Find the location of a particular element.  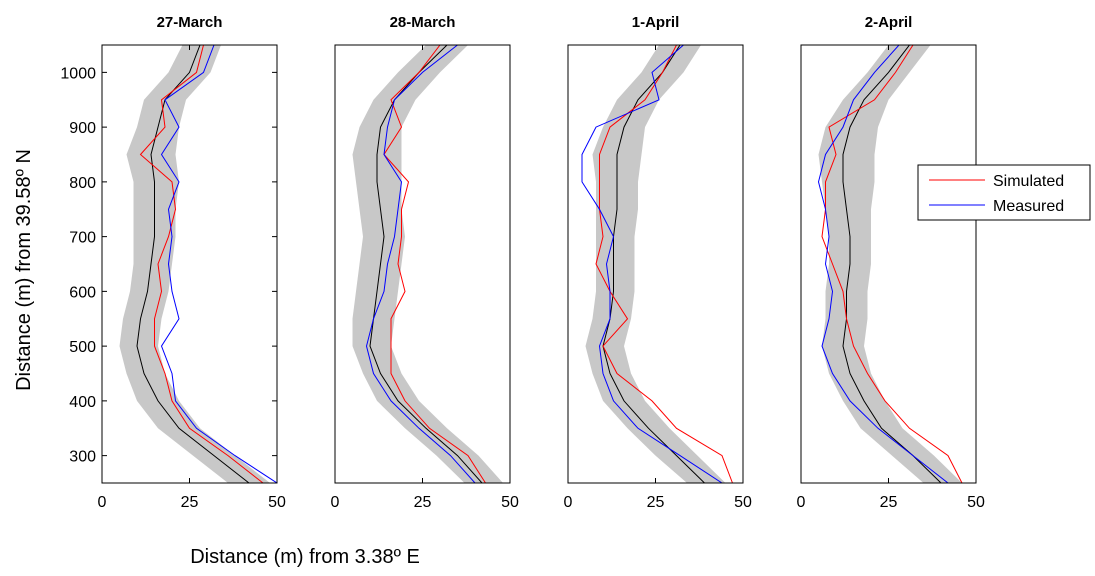

legend: Simulated Measured is located at coordinates (1004, 192).